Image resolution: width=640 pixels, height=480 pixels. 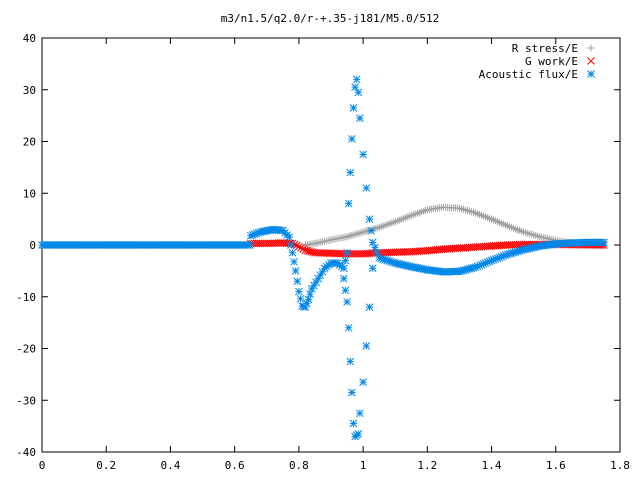 What do you see at coordinates (26, 400) in the screenshot?
I see `y-tick-label: -30` at bounding box center [26, 400].